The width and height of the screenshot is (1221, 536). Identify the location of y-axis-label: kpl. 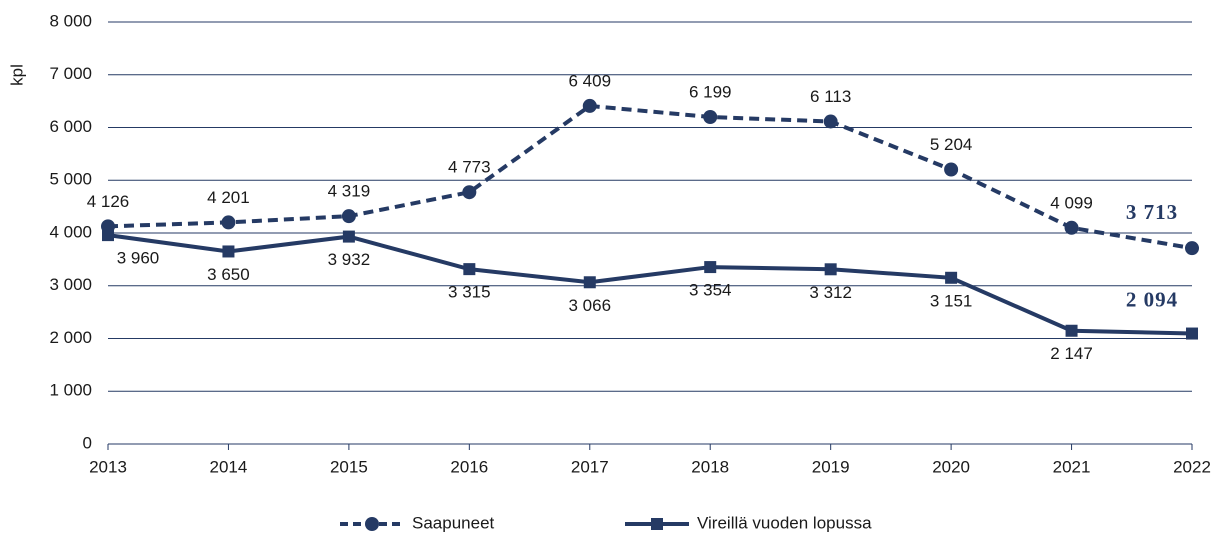
(16, 75).